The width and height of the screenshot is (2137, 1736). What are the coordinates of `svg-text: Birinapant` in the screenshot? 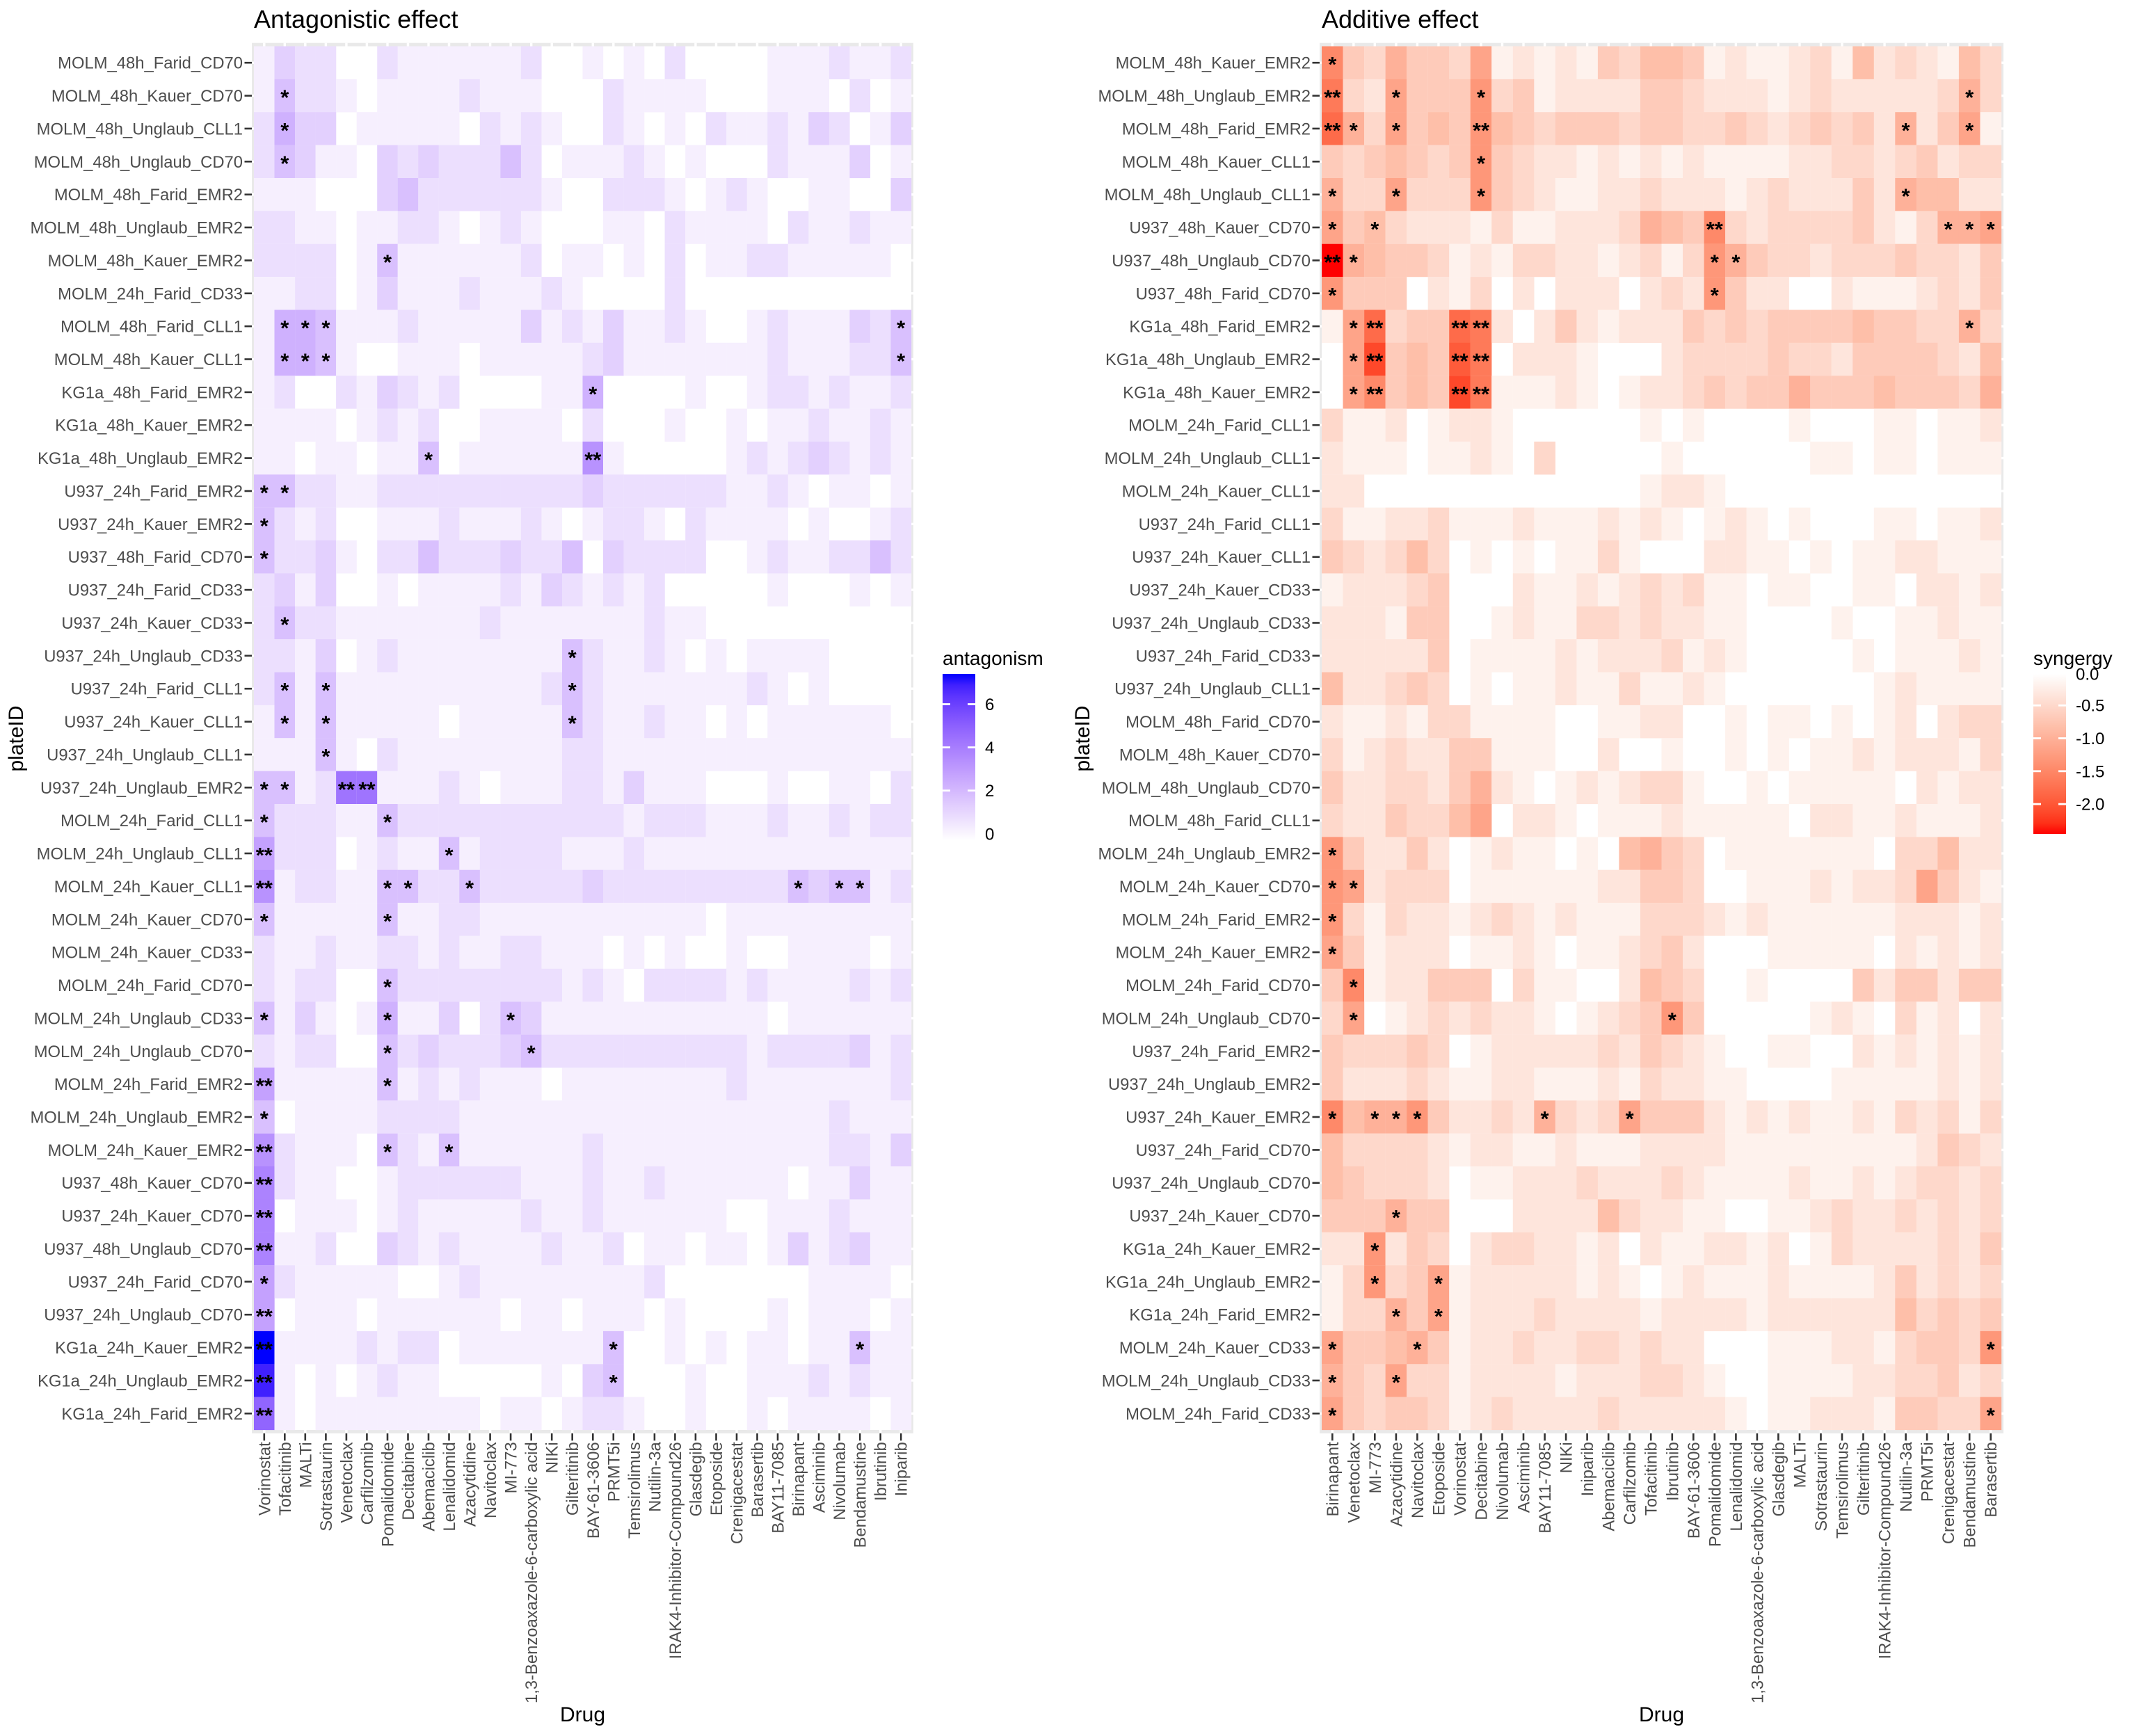 It's located at (1333, 1479).